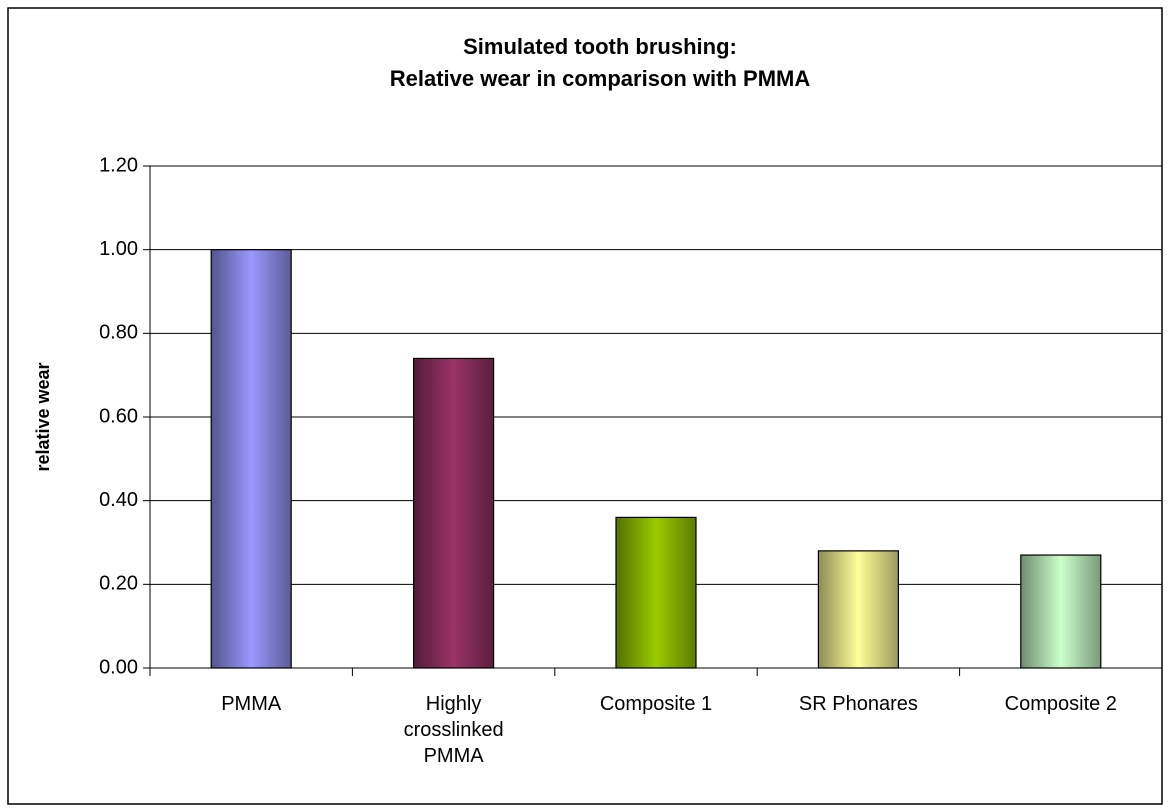 Image resolution: width=1170 pixels, height=812 pixels. What do you see at coordinates (1060, 704) in the screenshot?
I see `x-tick-label: Composite 2` at bounding box center [1060, 704].